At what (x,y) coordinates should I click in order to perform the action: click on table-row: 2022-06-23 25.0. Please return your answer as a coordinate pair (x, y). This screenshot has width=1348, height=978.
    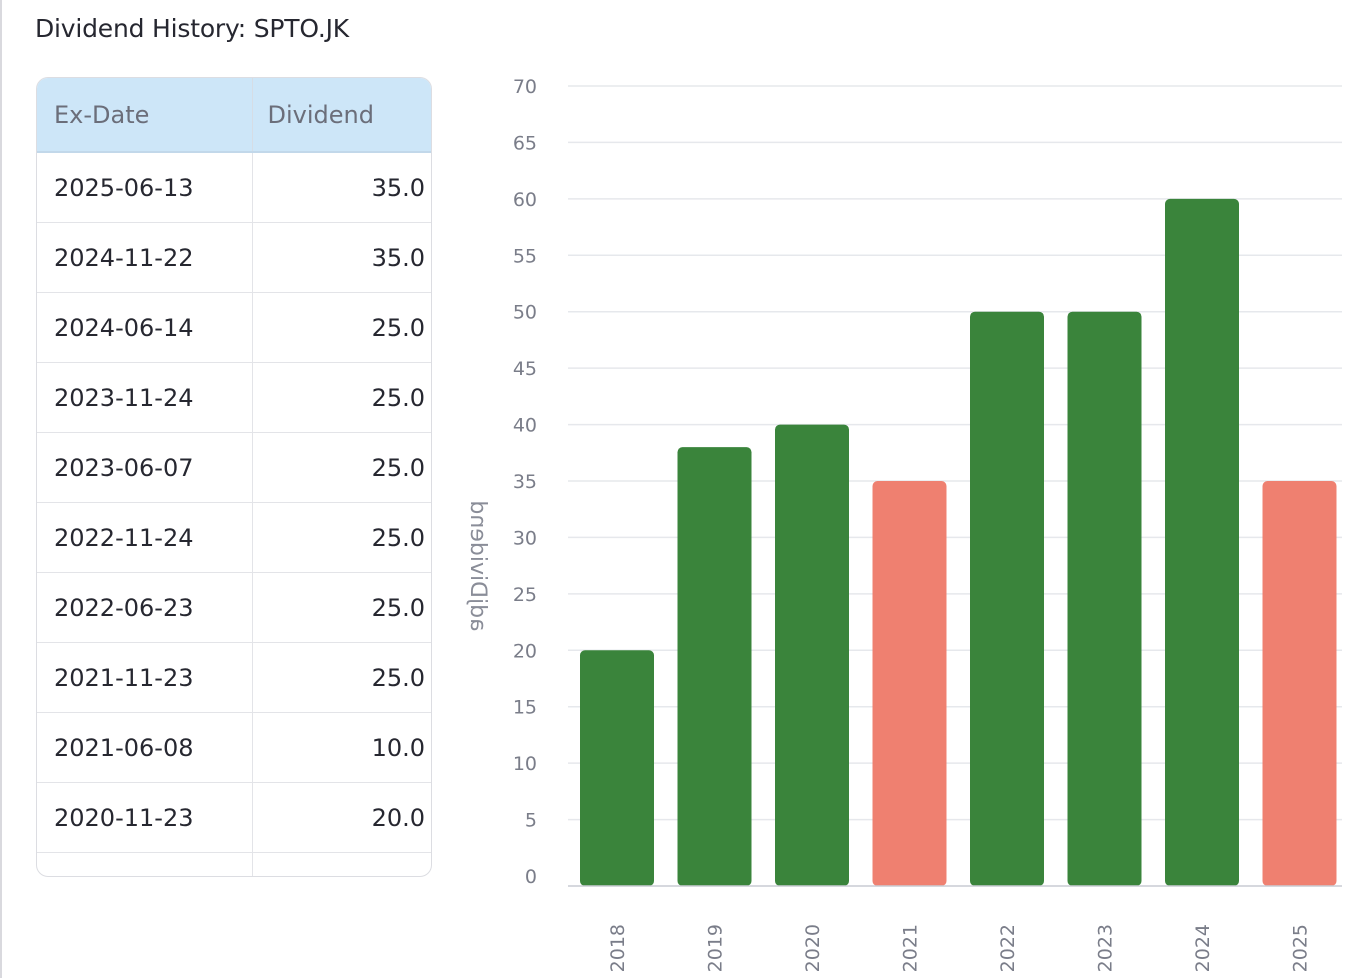
    Looking at the image, I should click on (234, 607).